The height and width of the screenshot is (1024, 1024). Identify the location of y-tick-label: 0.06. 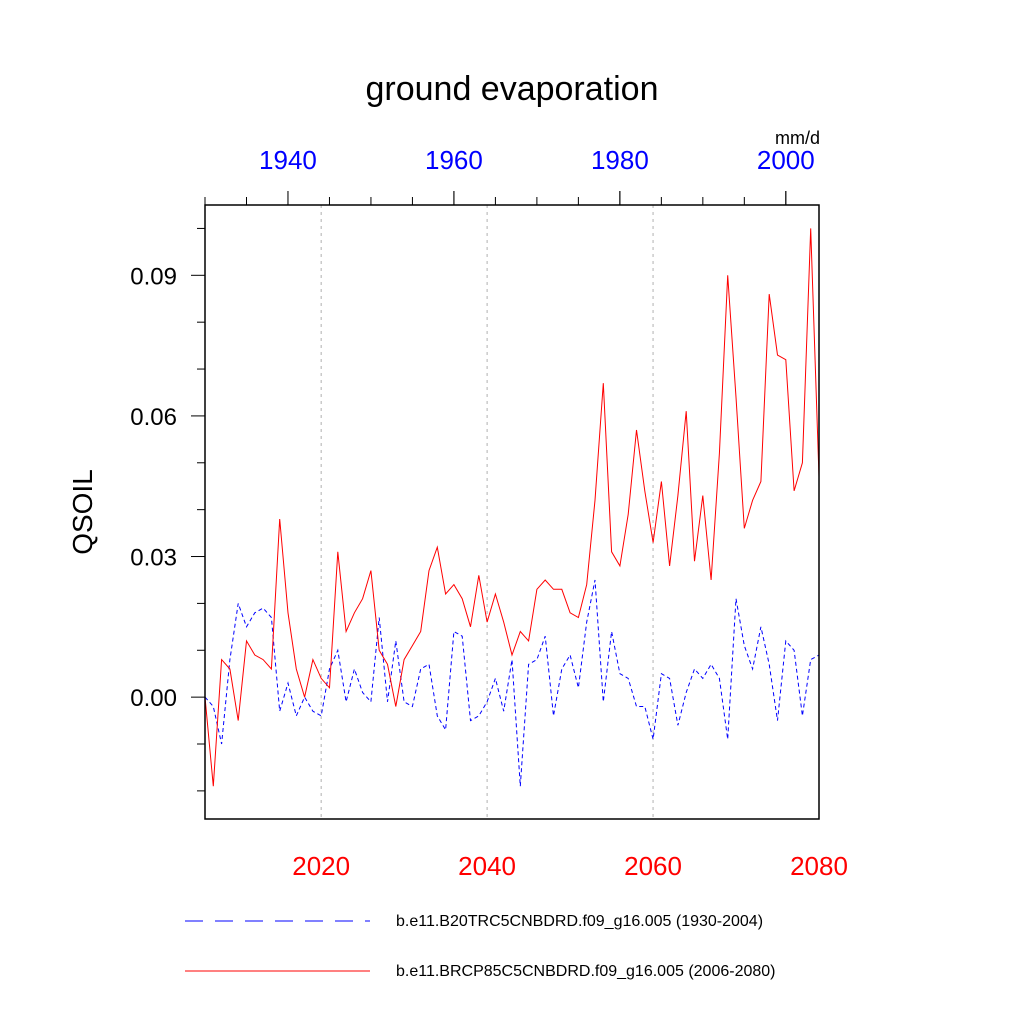
(153, 417).